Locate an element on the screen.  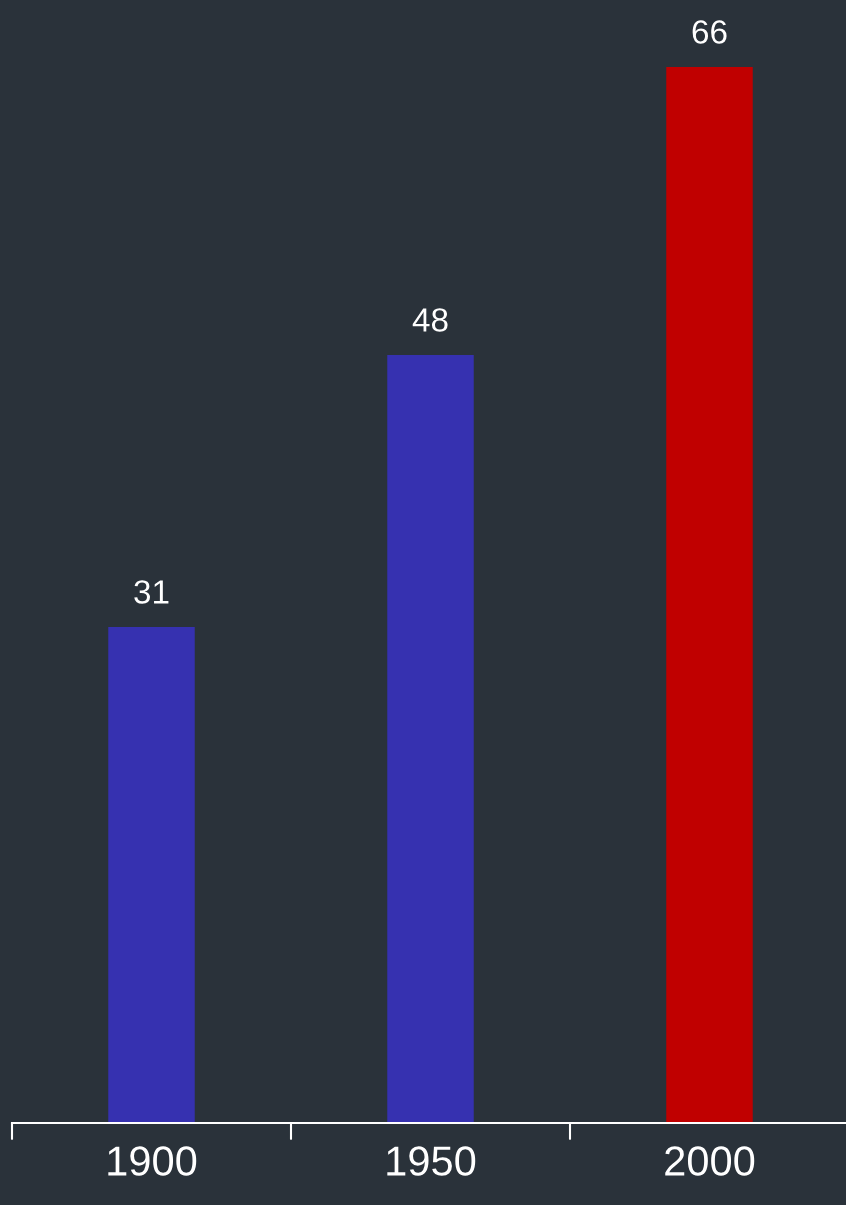
x-tick-label: 2000 is located at coordinates (710, 1161).